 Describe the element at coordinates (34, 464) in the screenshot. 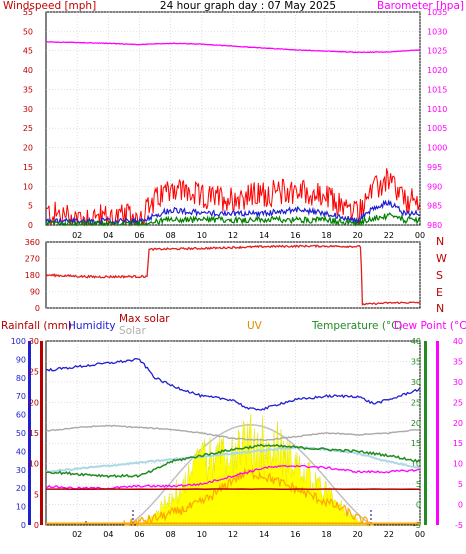

I see `rainfall-tick-label: 10` at that location.